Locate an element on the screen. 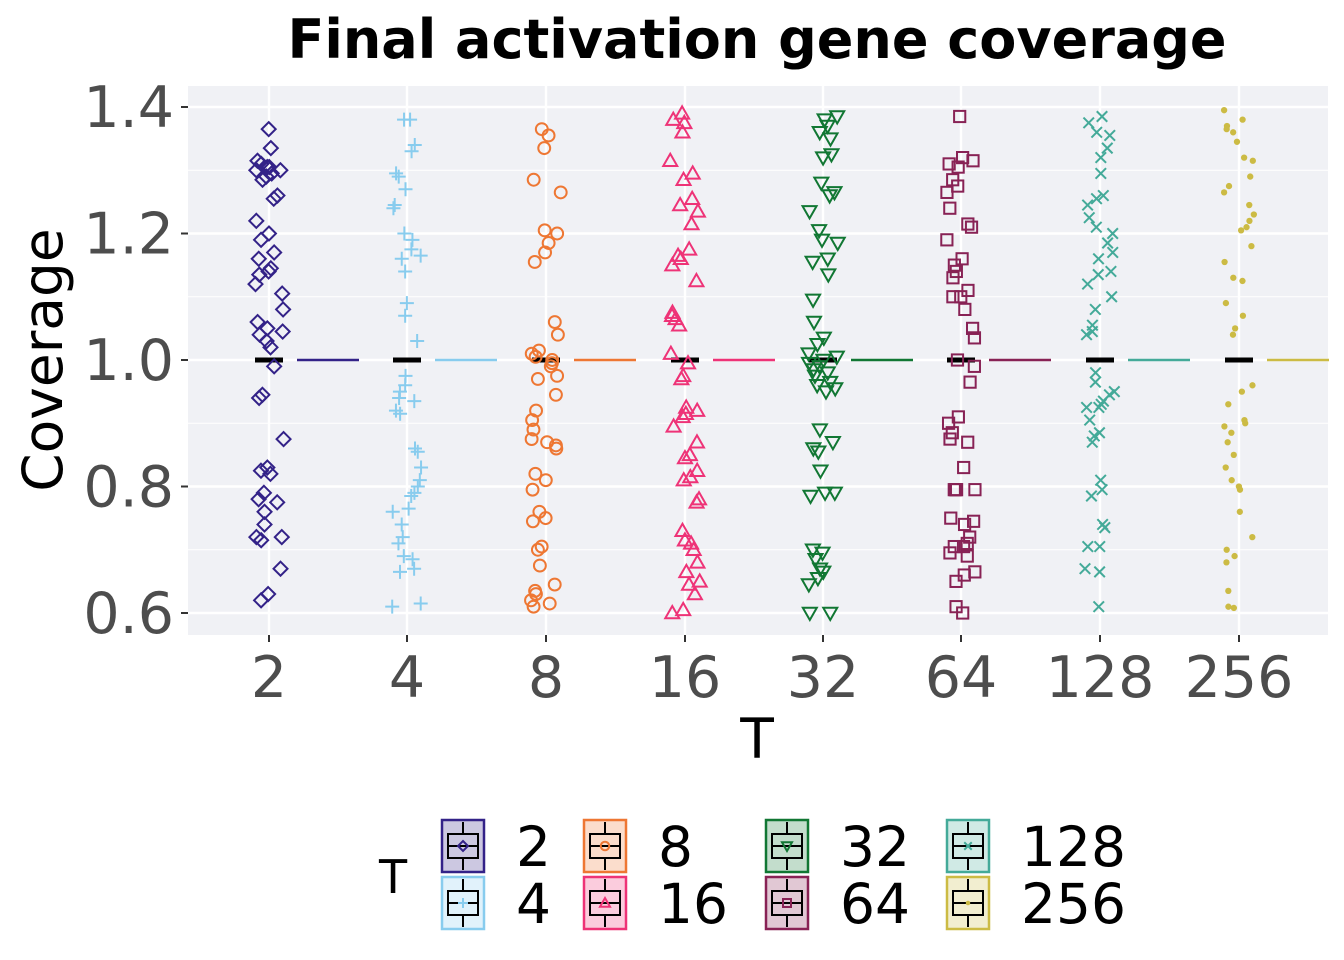 This screenshot has height=960, width=1344. legend-label: 16 is located at coordinates (693, 904).